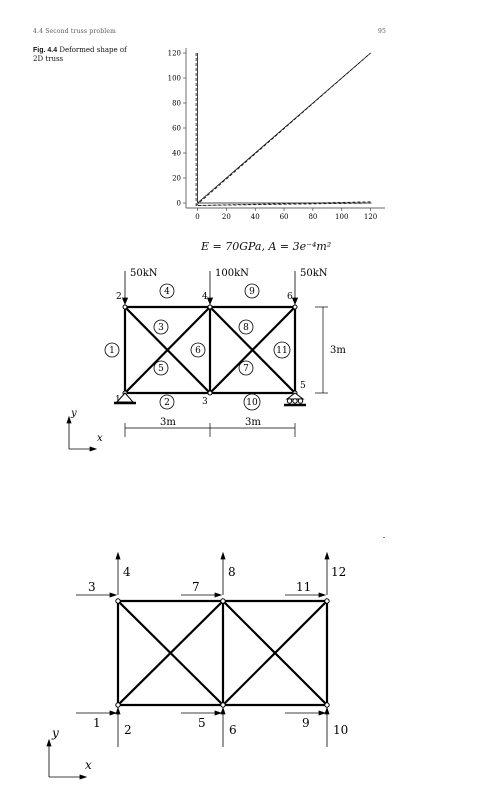  What do you see at coordinates (174, 54) in the screenshot?
I see `y-tick-label: 120` at bounding box center [174, 54].